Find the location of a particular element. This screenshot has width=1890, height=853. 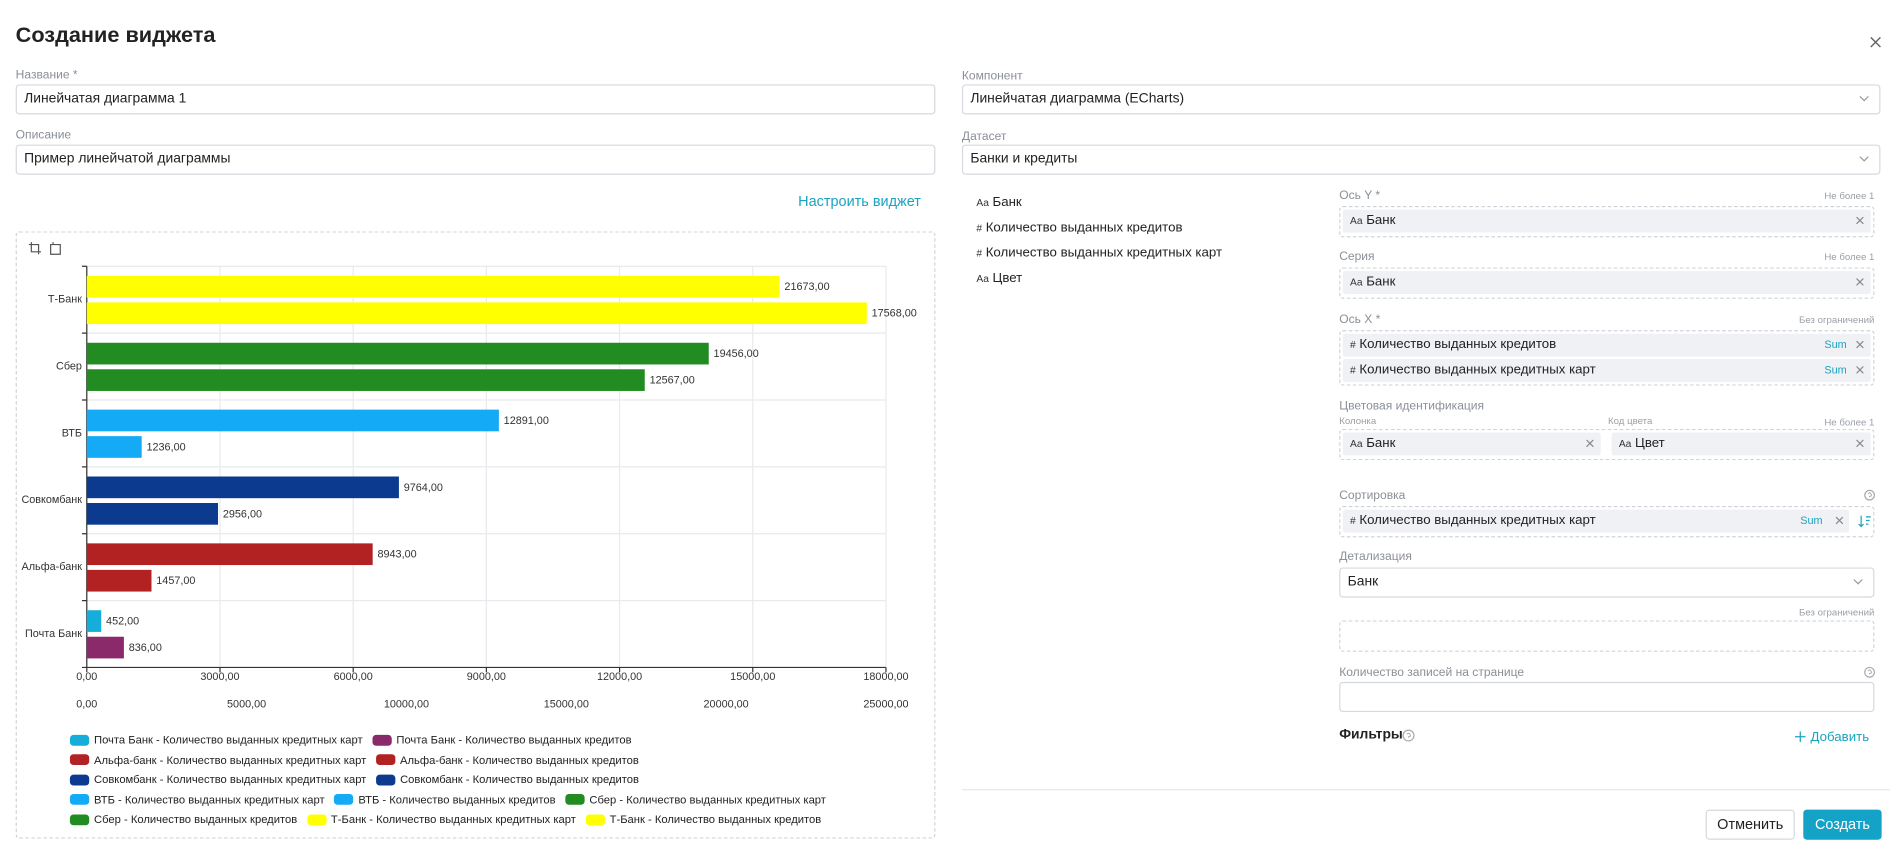

configure-link: Настроить виджет is located at coordinates (859, 201).